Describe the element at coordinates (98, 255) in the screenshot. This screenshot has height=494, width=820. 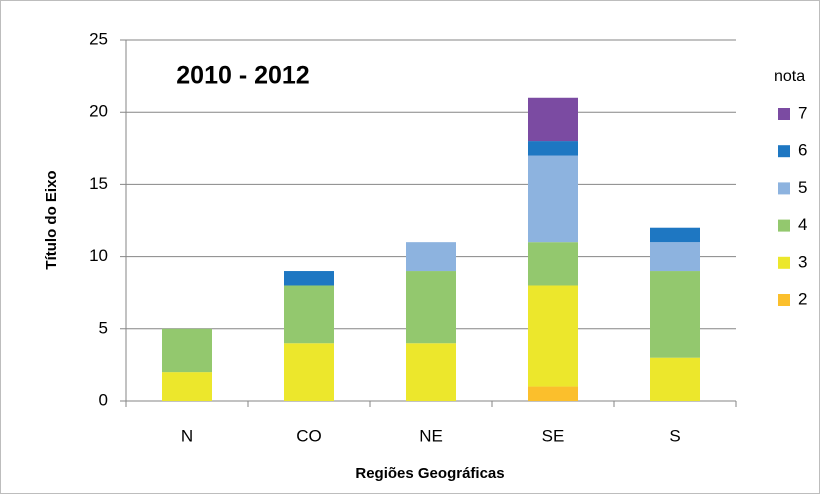
I see `y-tick-label: 10` at that location.